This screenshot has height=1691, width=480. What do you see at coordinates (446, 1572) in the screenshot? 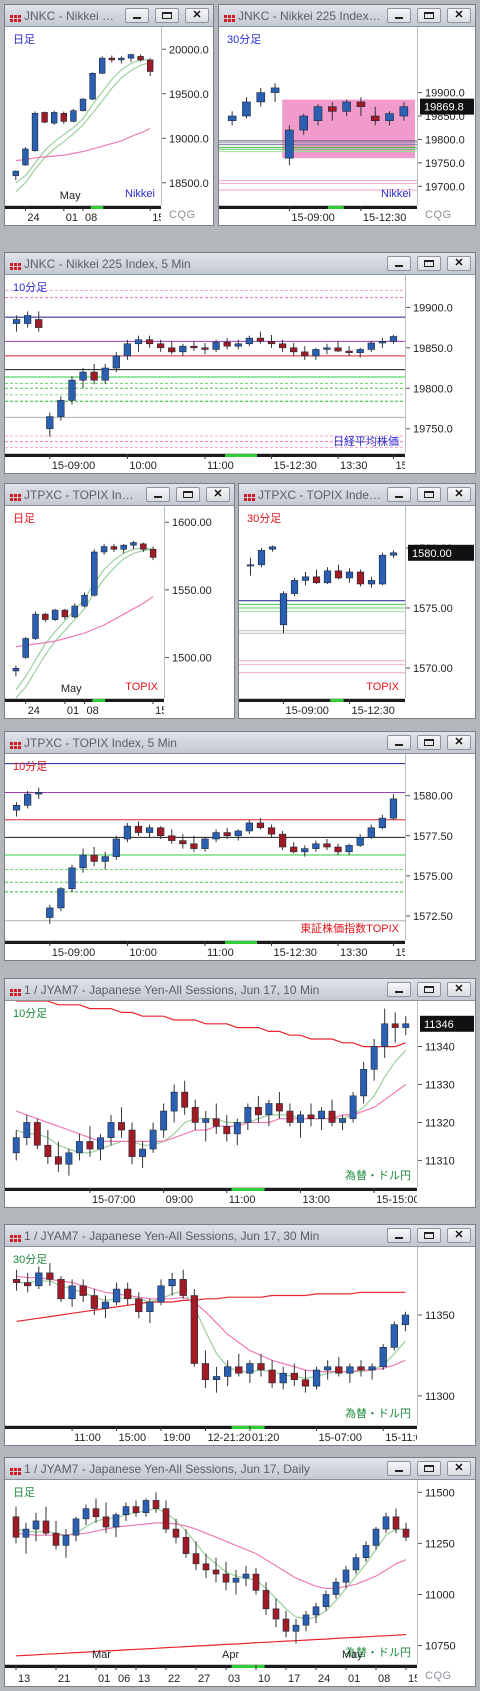
I see `price-axis: 11500 11250 11000 10750` at bounding box center [446, 1572].